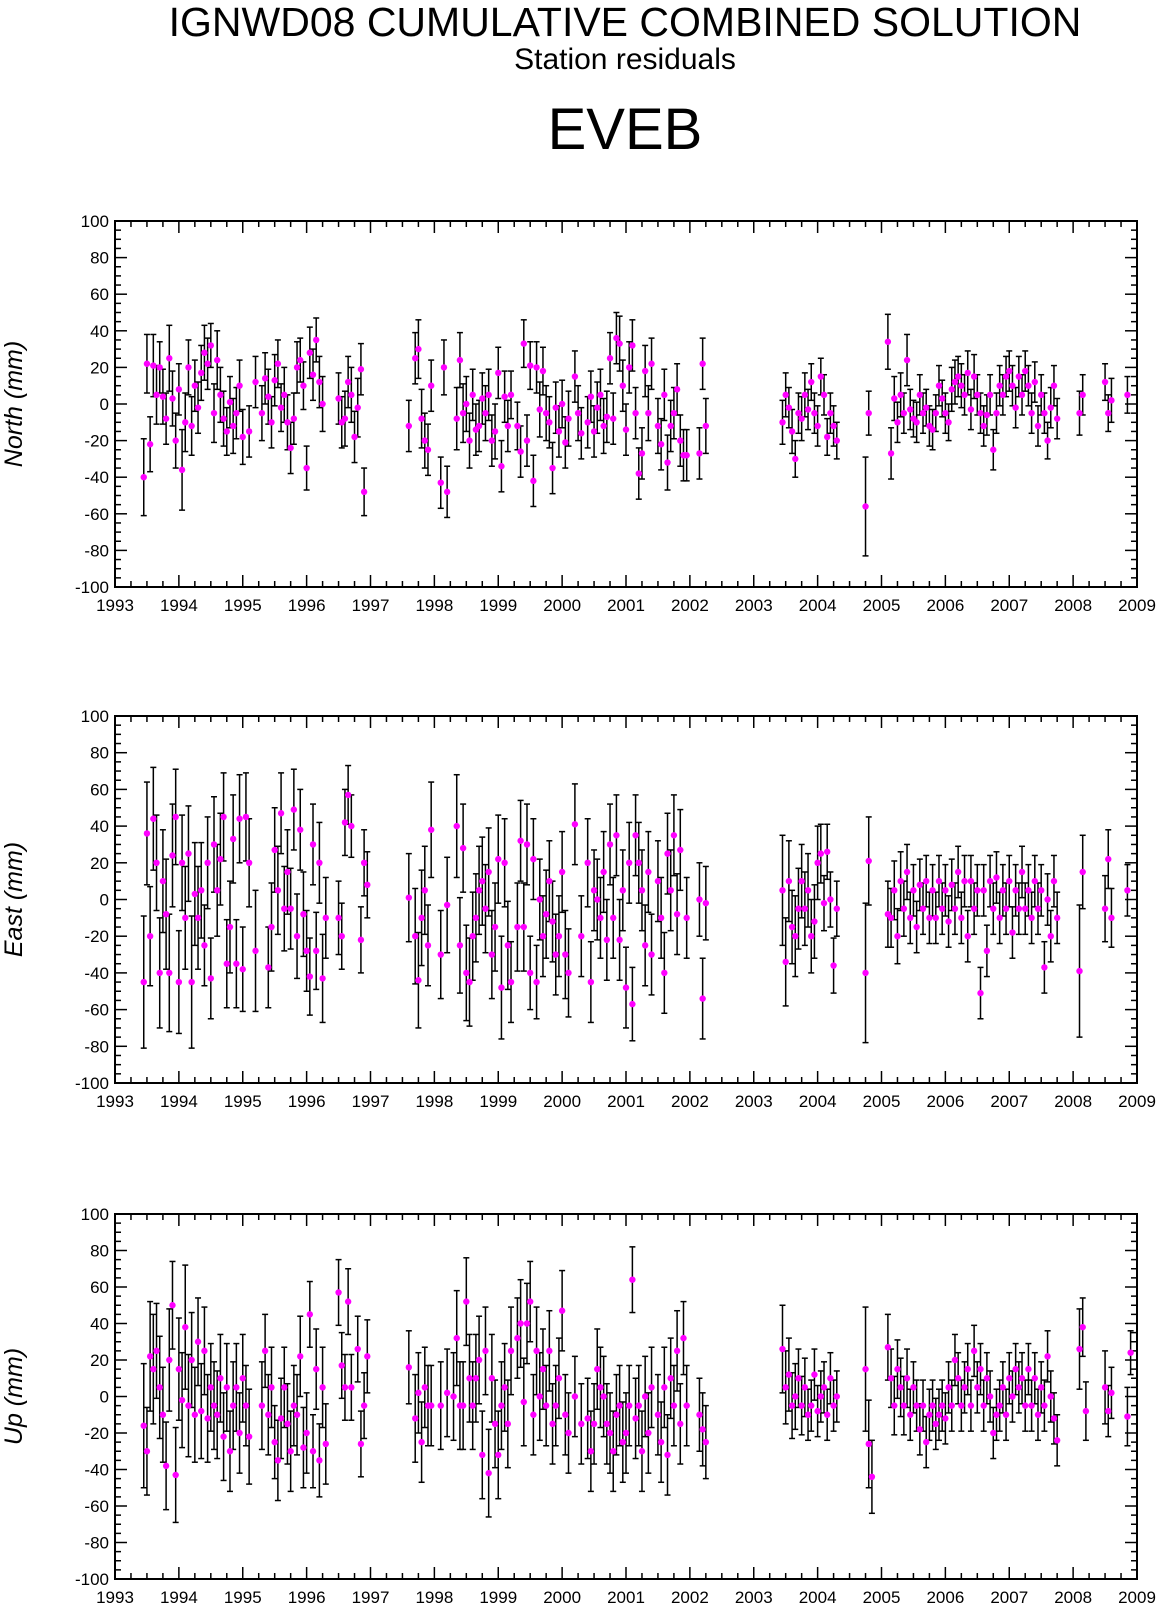 The height and width of the screenshot is (1621, 1160). Describe the element at coordinates (690, 605) in the screenshot. I see `north-x-tick-label: 2002` at that location.